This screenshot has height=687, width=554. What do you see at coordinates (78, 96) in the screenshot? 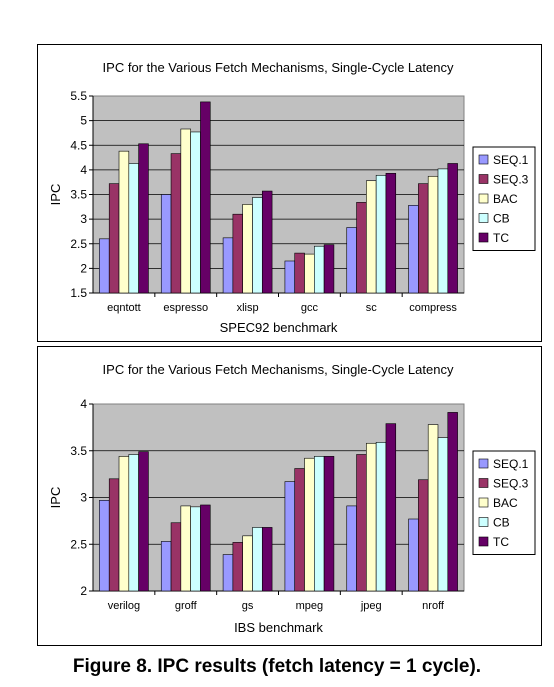
I see `y-tick-label: 5.5` at bounding box center [78, 96].